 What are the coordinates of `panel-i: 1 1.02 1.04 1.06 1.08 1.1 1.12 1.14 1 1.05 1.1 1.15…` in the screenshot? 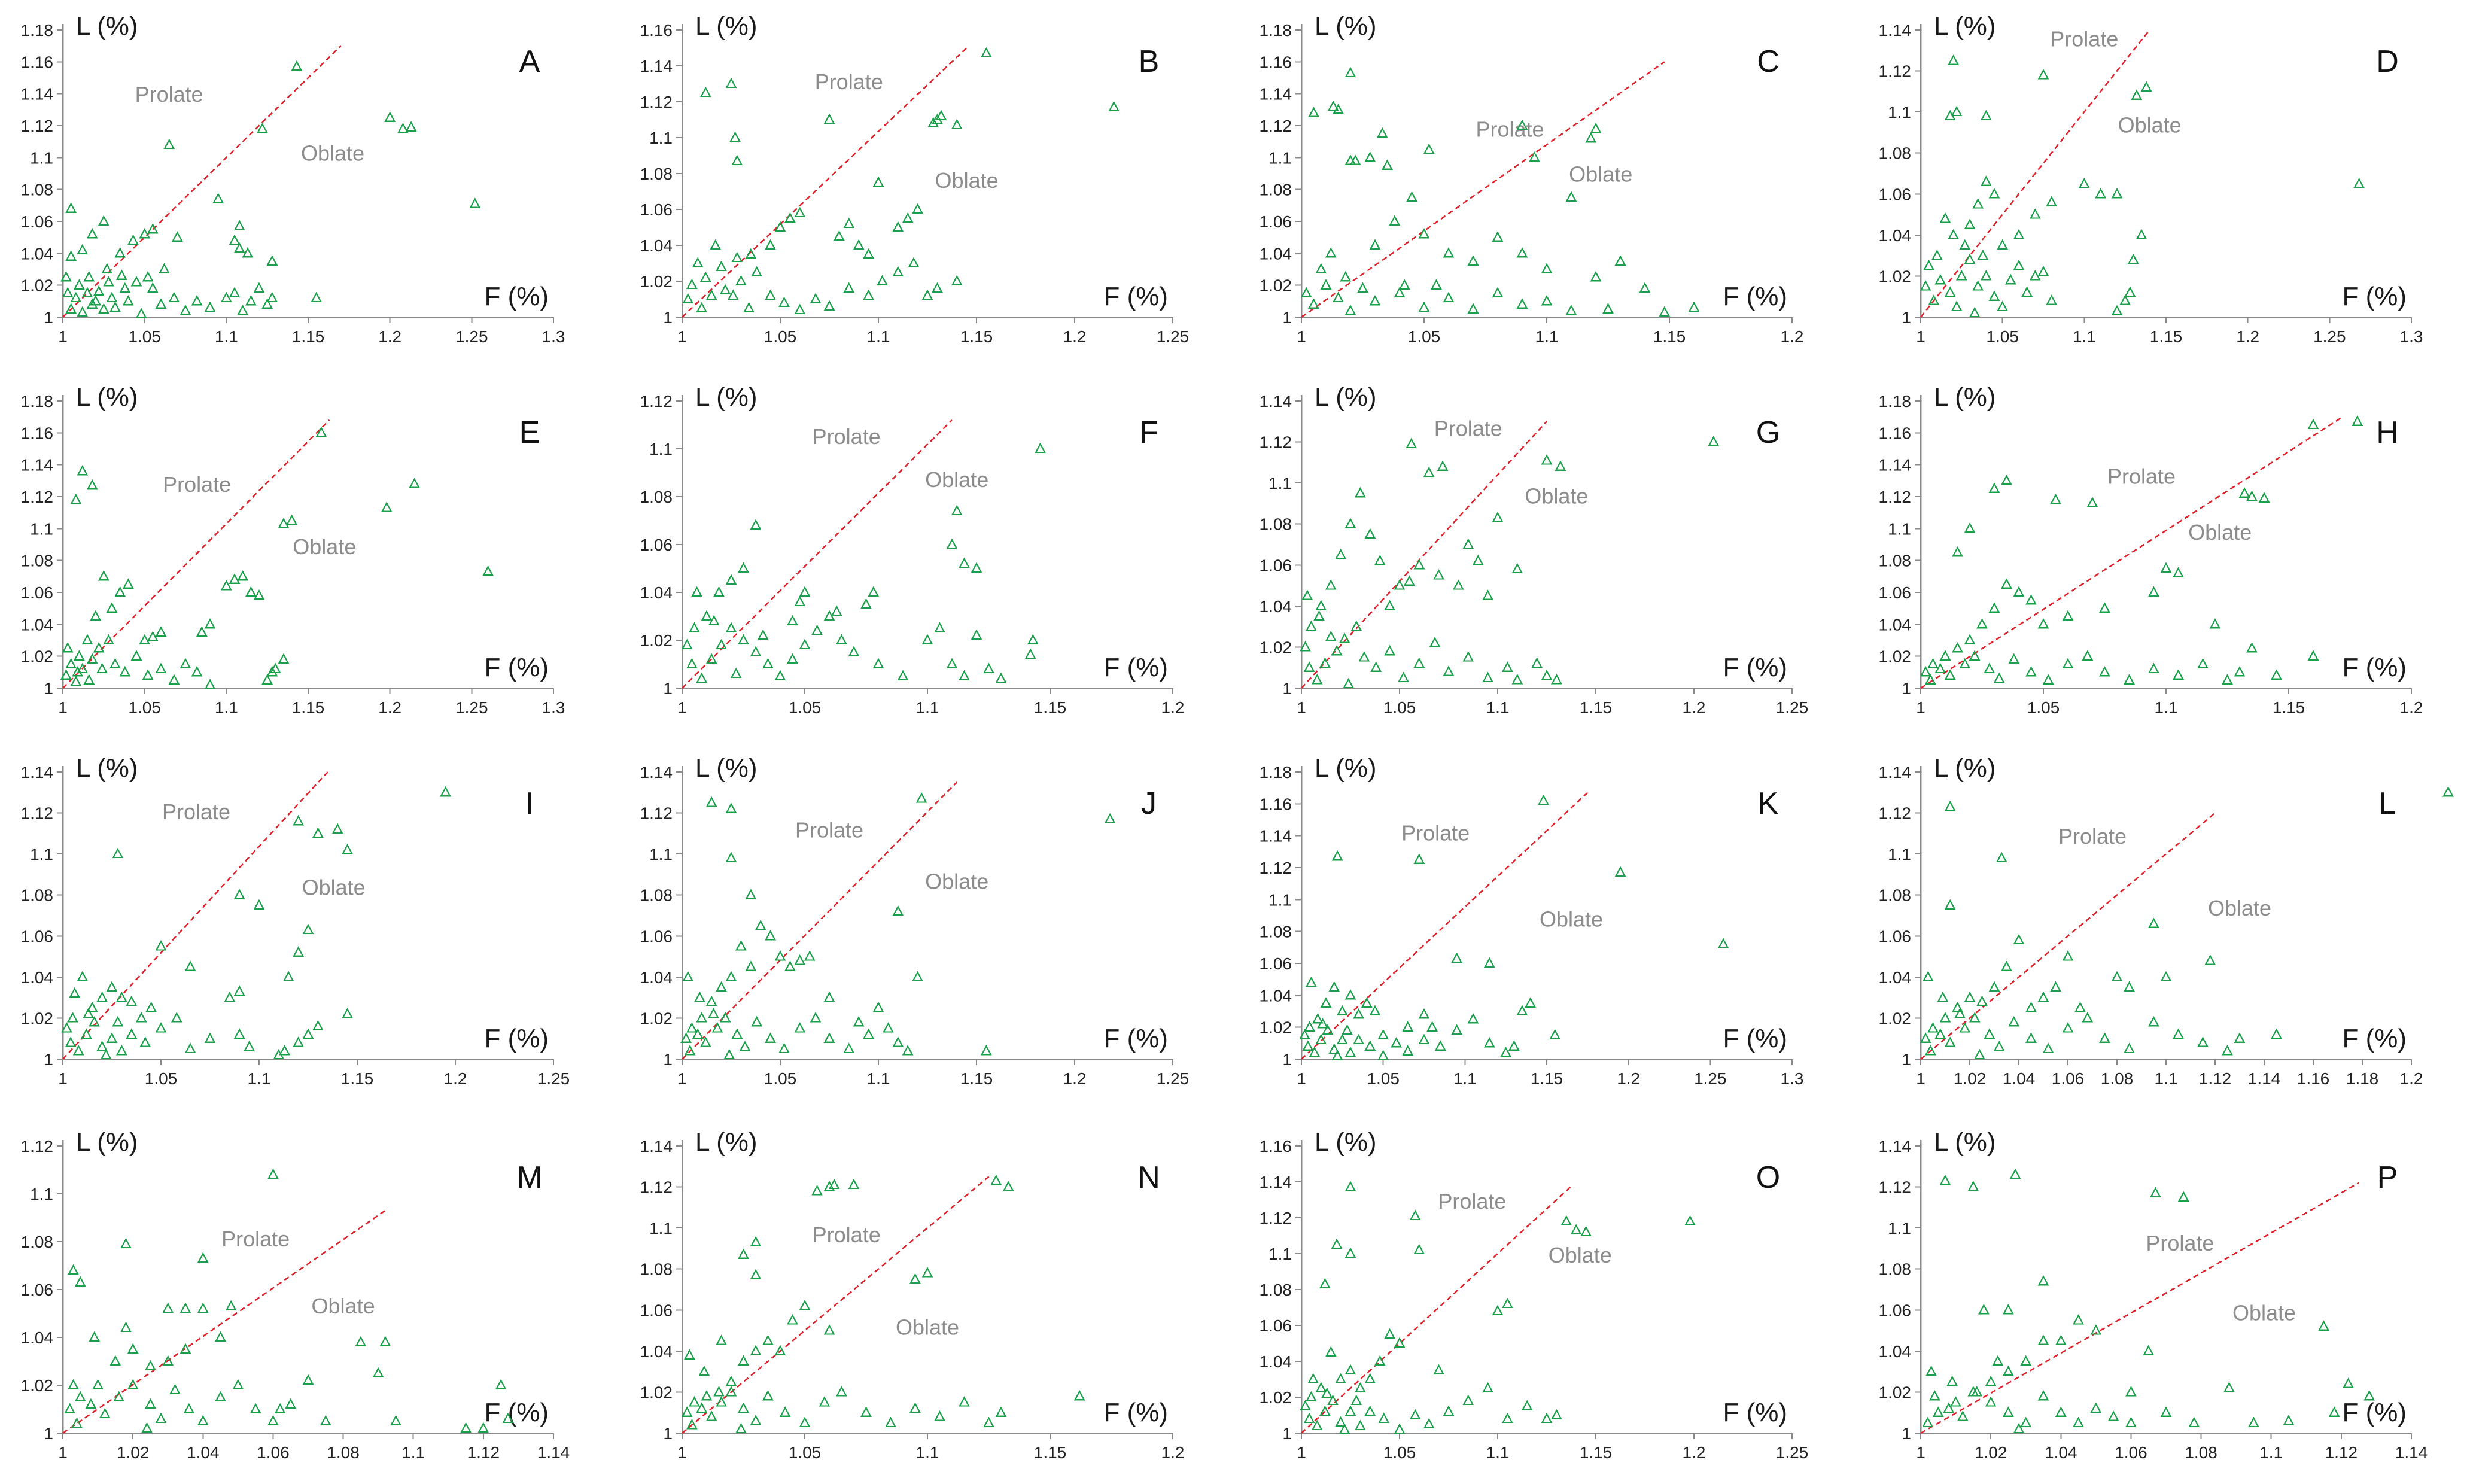 It's located at (295, 921).